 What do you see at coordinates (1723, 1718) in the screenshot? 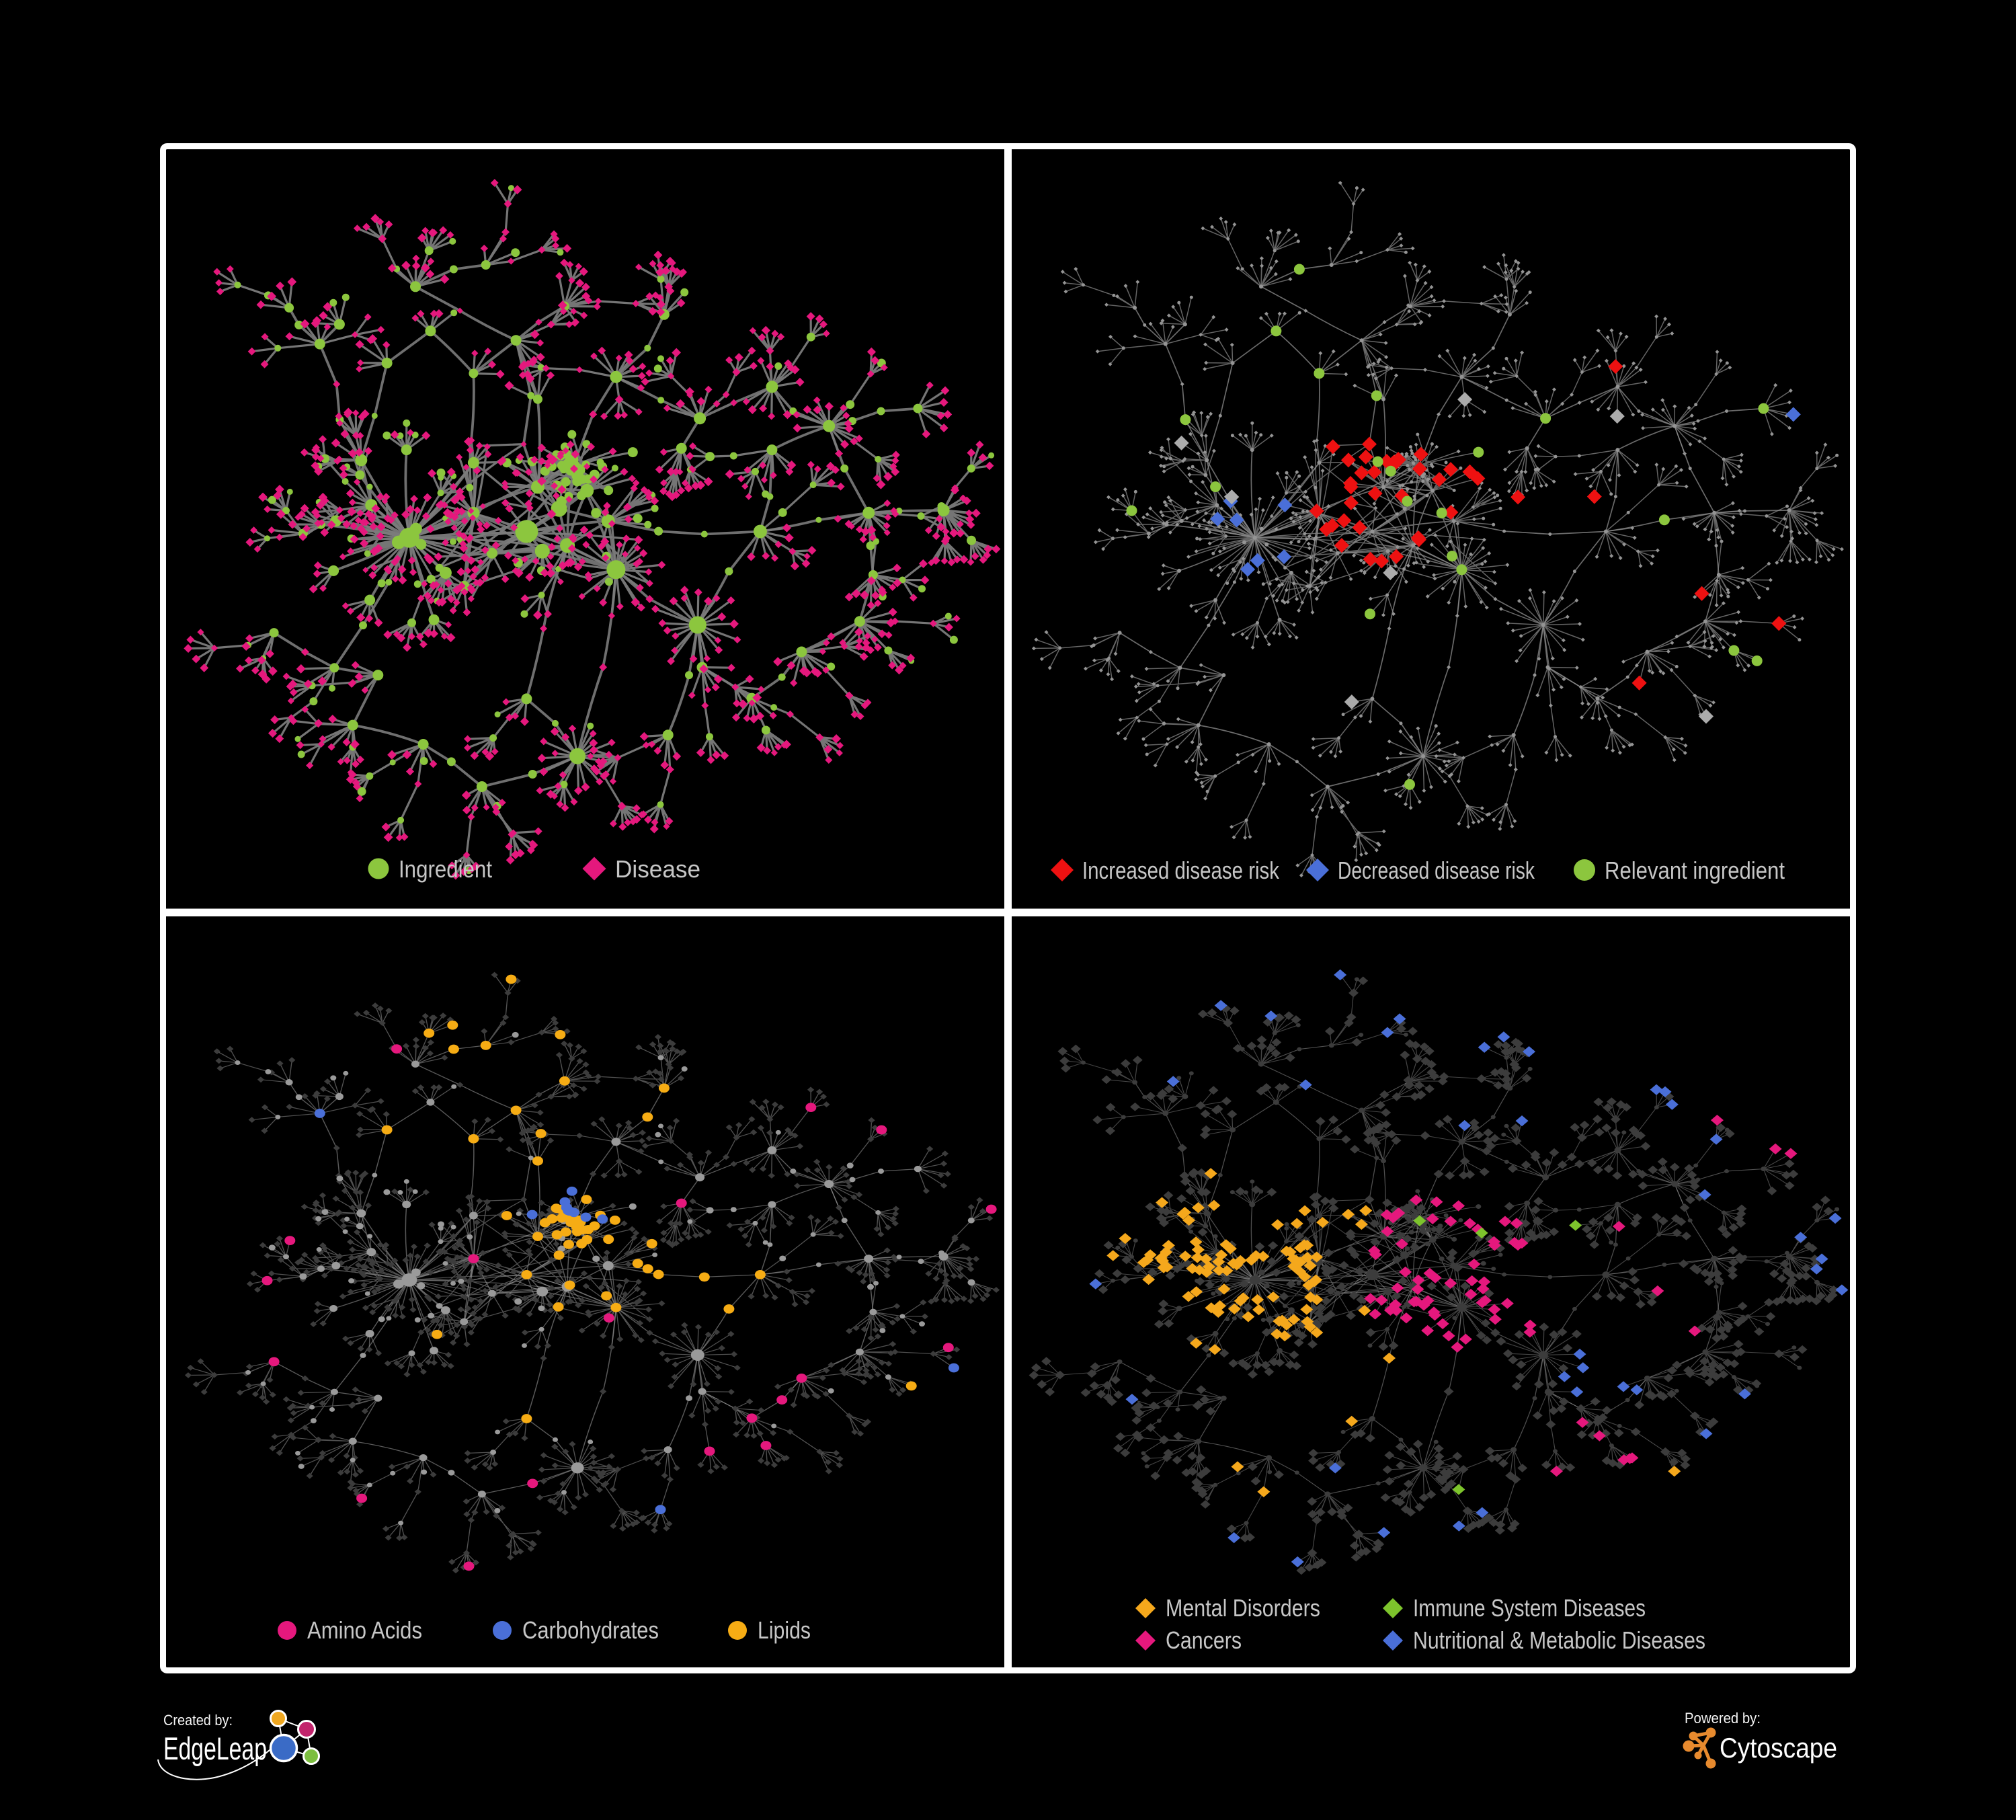
I see `svg-text: Powered by:` at bounding box center [1723, 1718].